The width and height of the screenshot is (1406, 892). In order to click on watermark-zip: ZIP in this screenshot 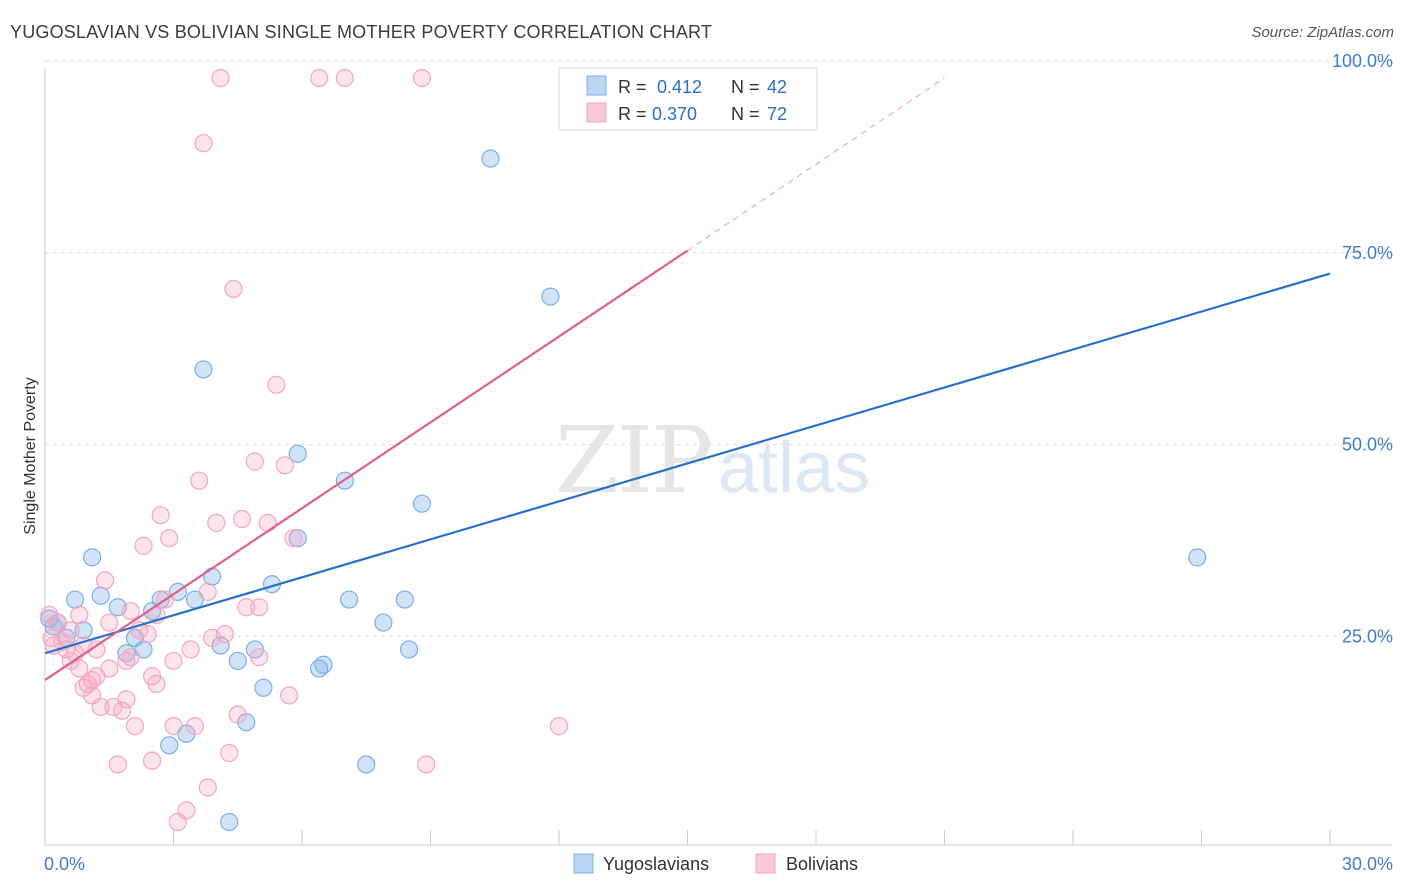, I will do `click(633, 460)`.